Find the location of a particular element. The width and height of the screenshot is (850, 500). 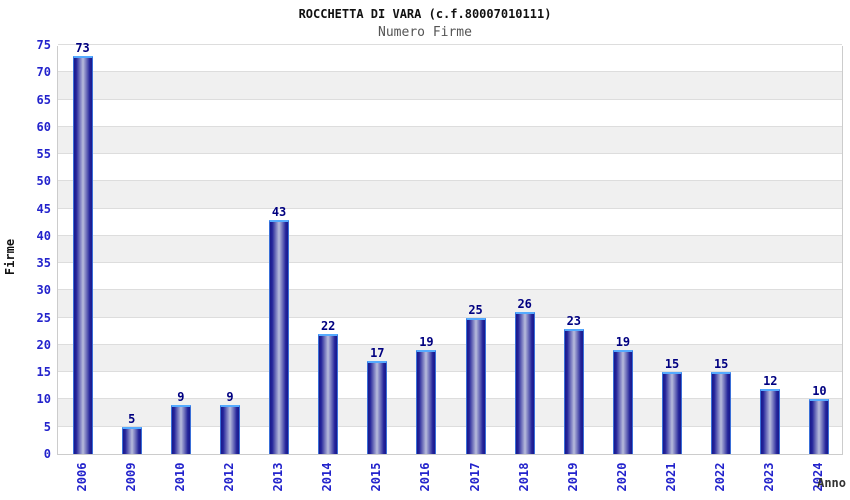

x-tick-label: 2017 is located at coordinates (474, 477).